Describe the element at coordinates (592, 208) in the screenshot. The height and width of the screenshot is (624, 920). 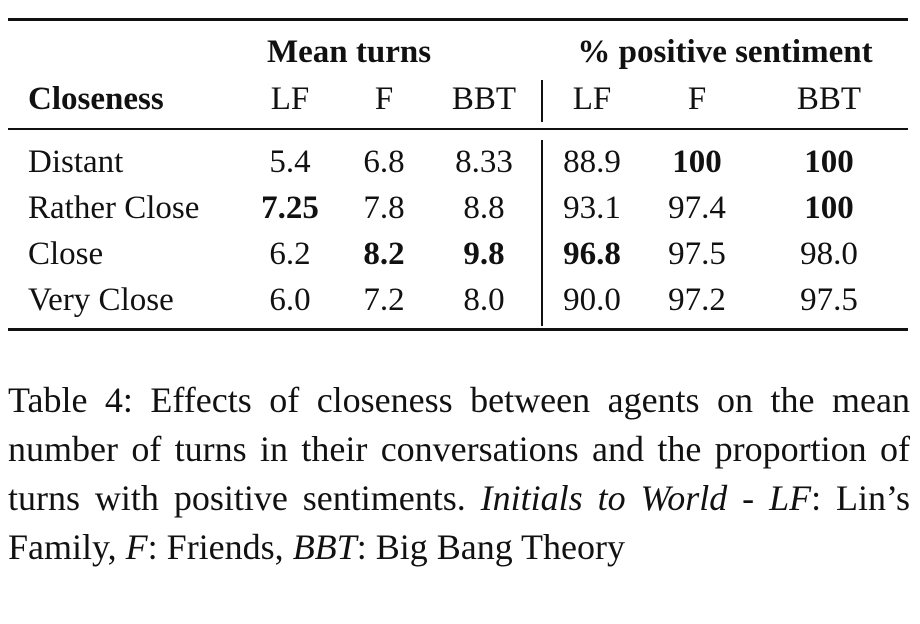
I see `table-cell: 93.1` at that location.